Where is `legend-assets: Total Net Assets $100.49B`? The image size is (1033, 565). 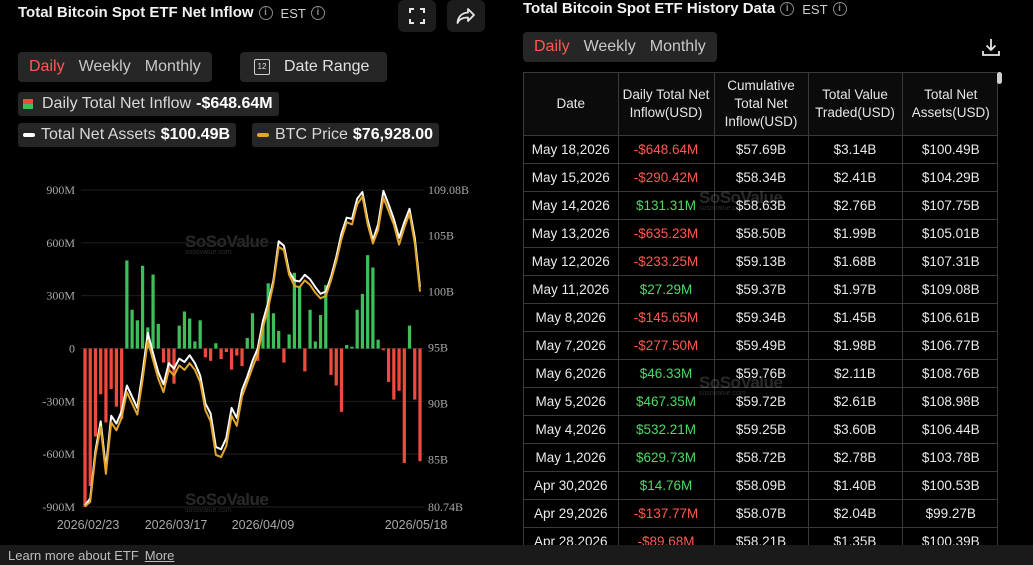 legend-assets: Total Net Assets $100.49B is located at coordinates (127, 135).